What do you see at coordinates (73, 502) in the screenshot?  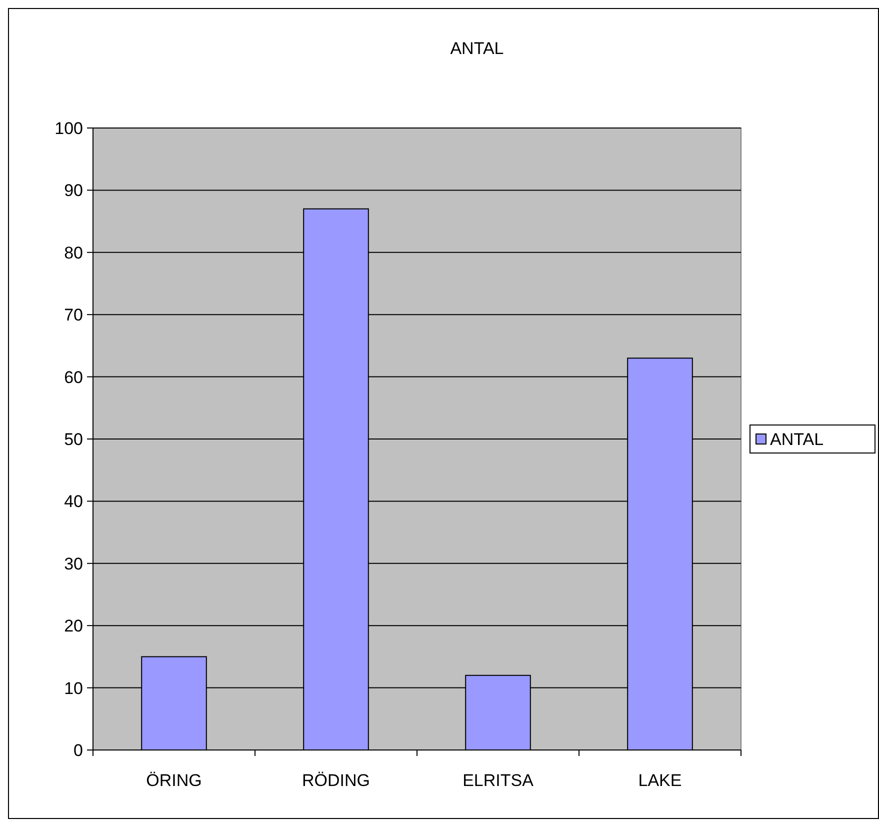 I see `y-tick-label: 40` at bounding box center [73, 502].